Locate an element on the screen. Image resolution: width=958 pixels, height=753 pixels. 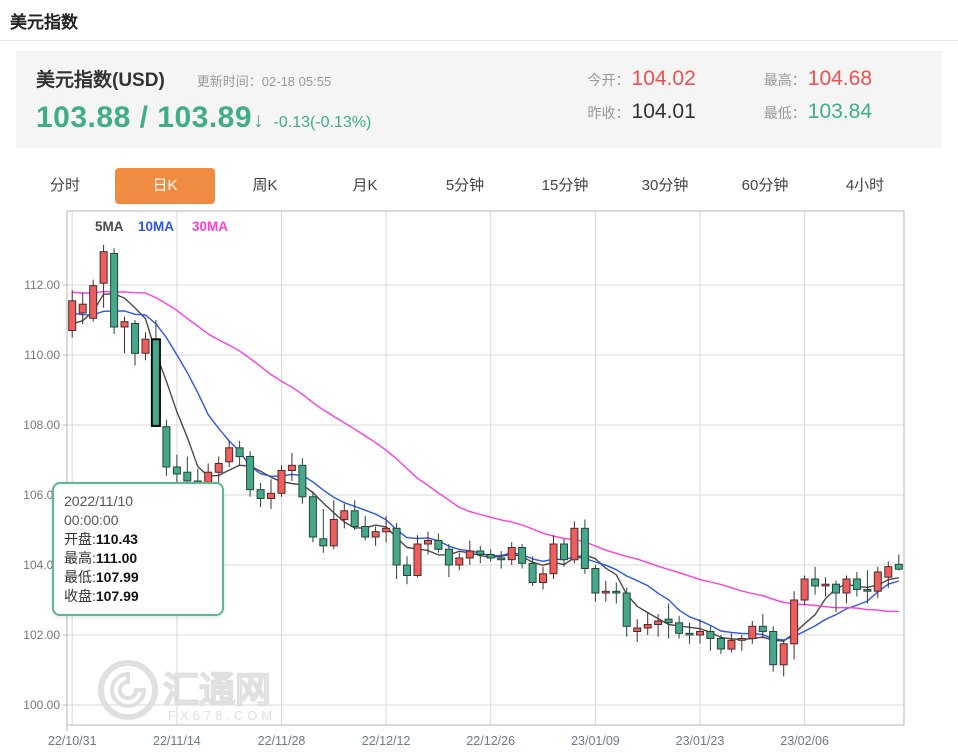
svg-text: 22/12/12 is located at coordinates (386, 741).